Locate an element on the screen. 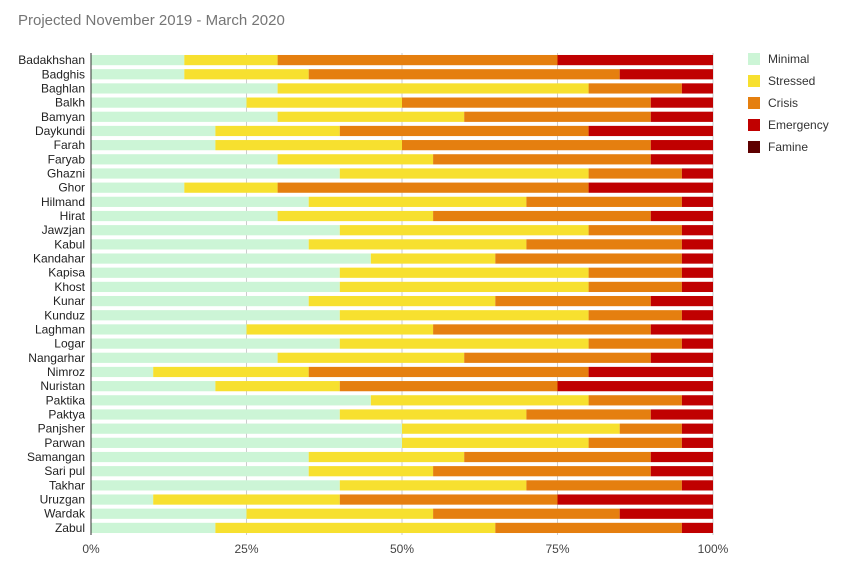 This screenshot has height=575, width=853. category-label: Baghlan is located at coordinates (63, 88).